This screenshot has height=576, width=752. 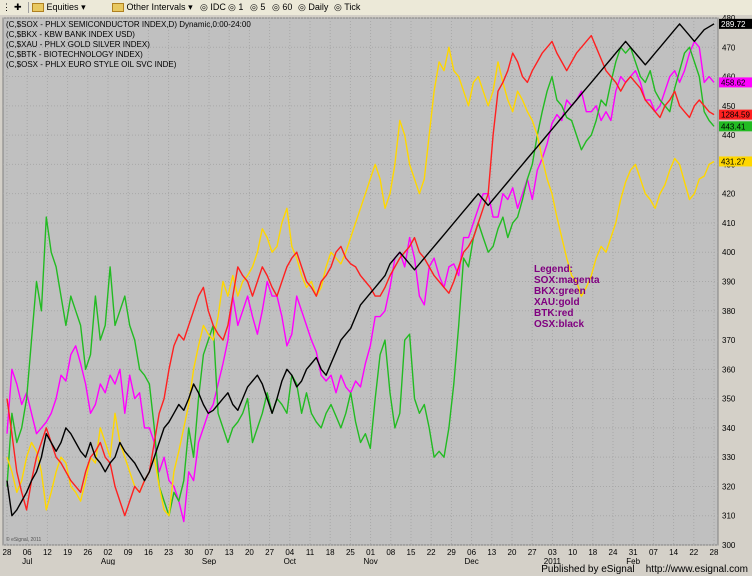 What do you see at coordinates (451, 552) in the screenshot?
I see `x-tick-label: 29` at bounding box center [451, 552].